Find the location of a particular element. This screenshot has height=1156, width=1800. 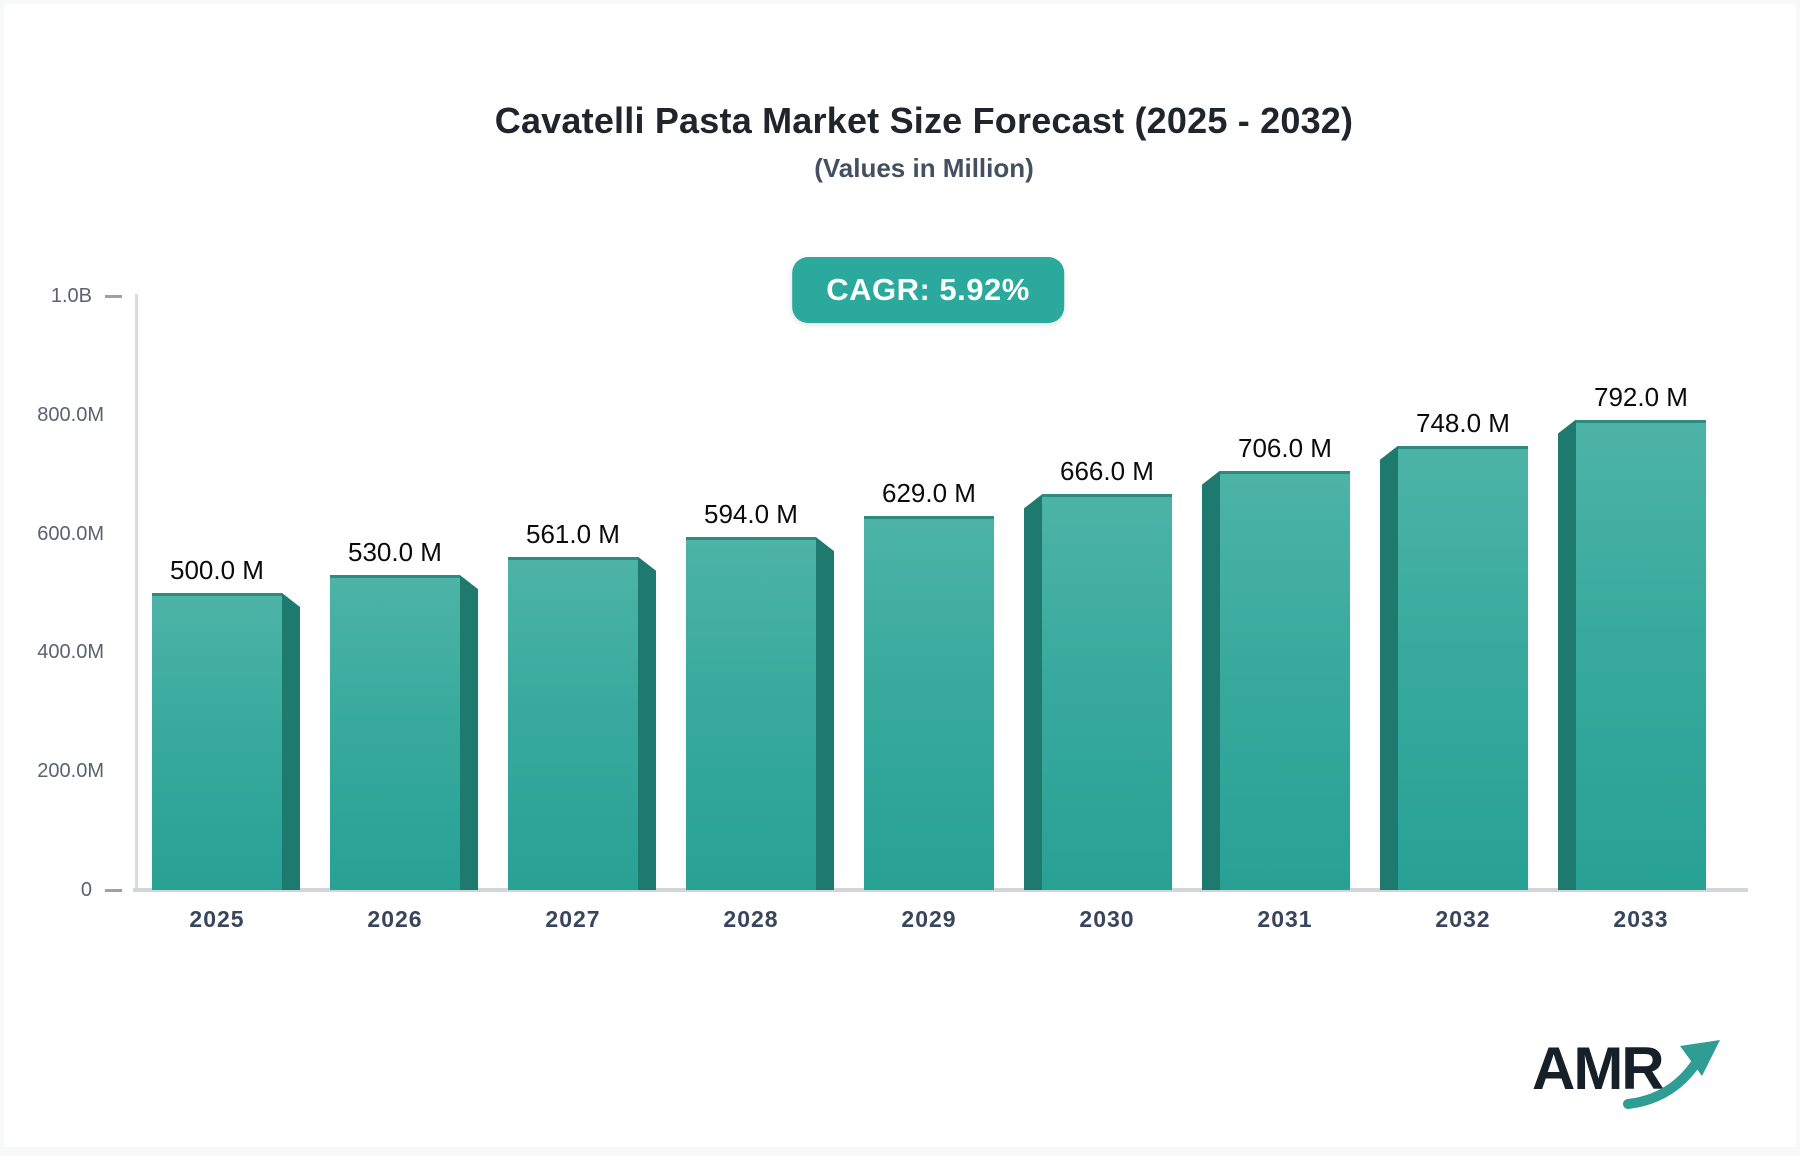

bar-2032 is located at coordinates (1463, 667).